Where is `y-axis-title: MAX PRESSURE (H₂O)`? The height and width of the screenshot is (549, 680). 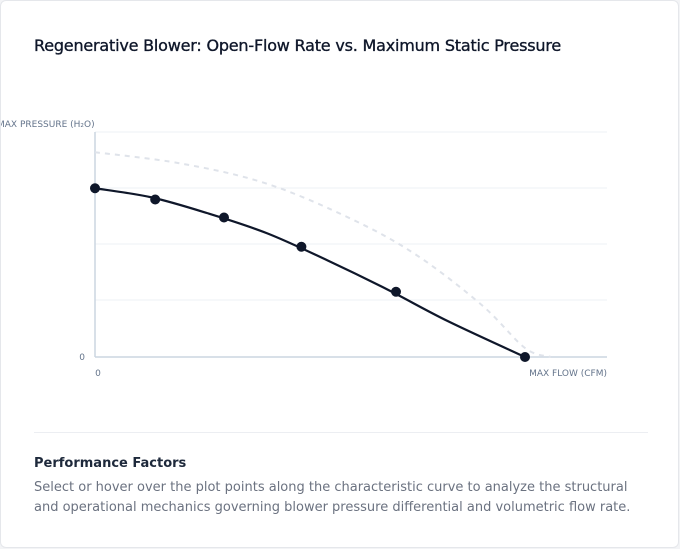 y-axis-title: MAX PRESSURE (H₂O) is located at coordinates (48, 125).